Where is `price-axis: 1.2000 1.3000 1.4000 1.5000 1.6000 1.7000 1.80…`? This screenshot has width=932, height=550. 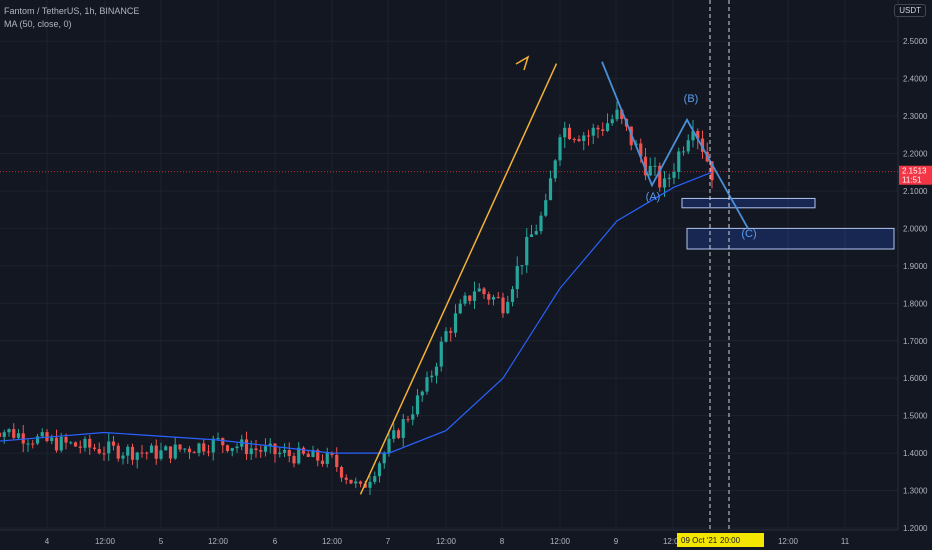
price-axis: 1.2000 1.3000 1.4000 1.5000 1.6000 1.7000 1.80… is located at coordinates (915, 285).